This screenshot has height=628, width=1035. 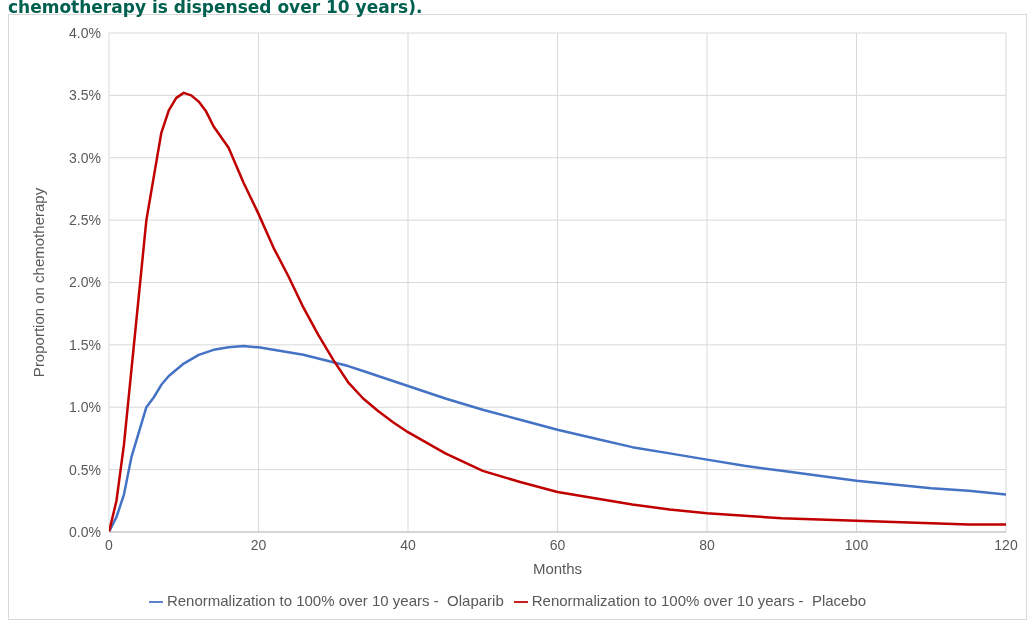 What do you see at coordinates (85, 157) in the screenshot?
I see `y-tick-label: 3.0%` at bounding box center [85, 157].